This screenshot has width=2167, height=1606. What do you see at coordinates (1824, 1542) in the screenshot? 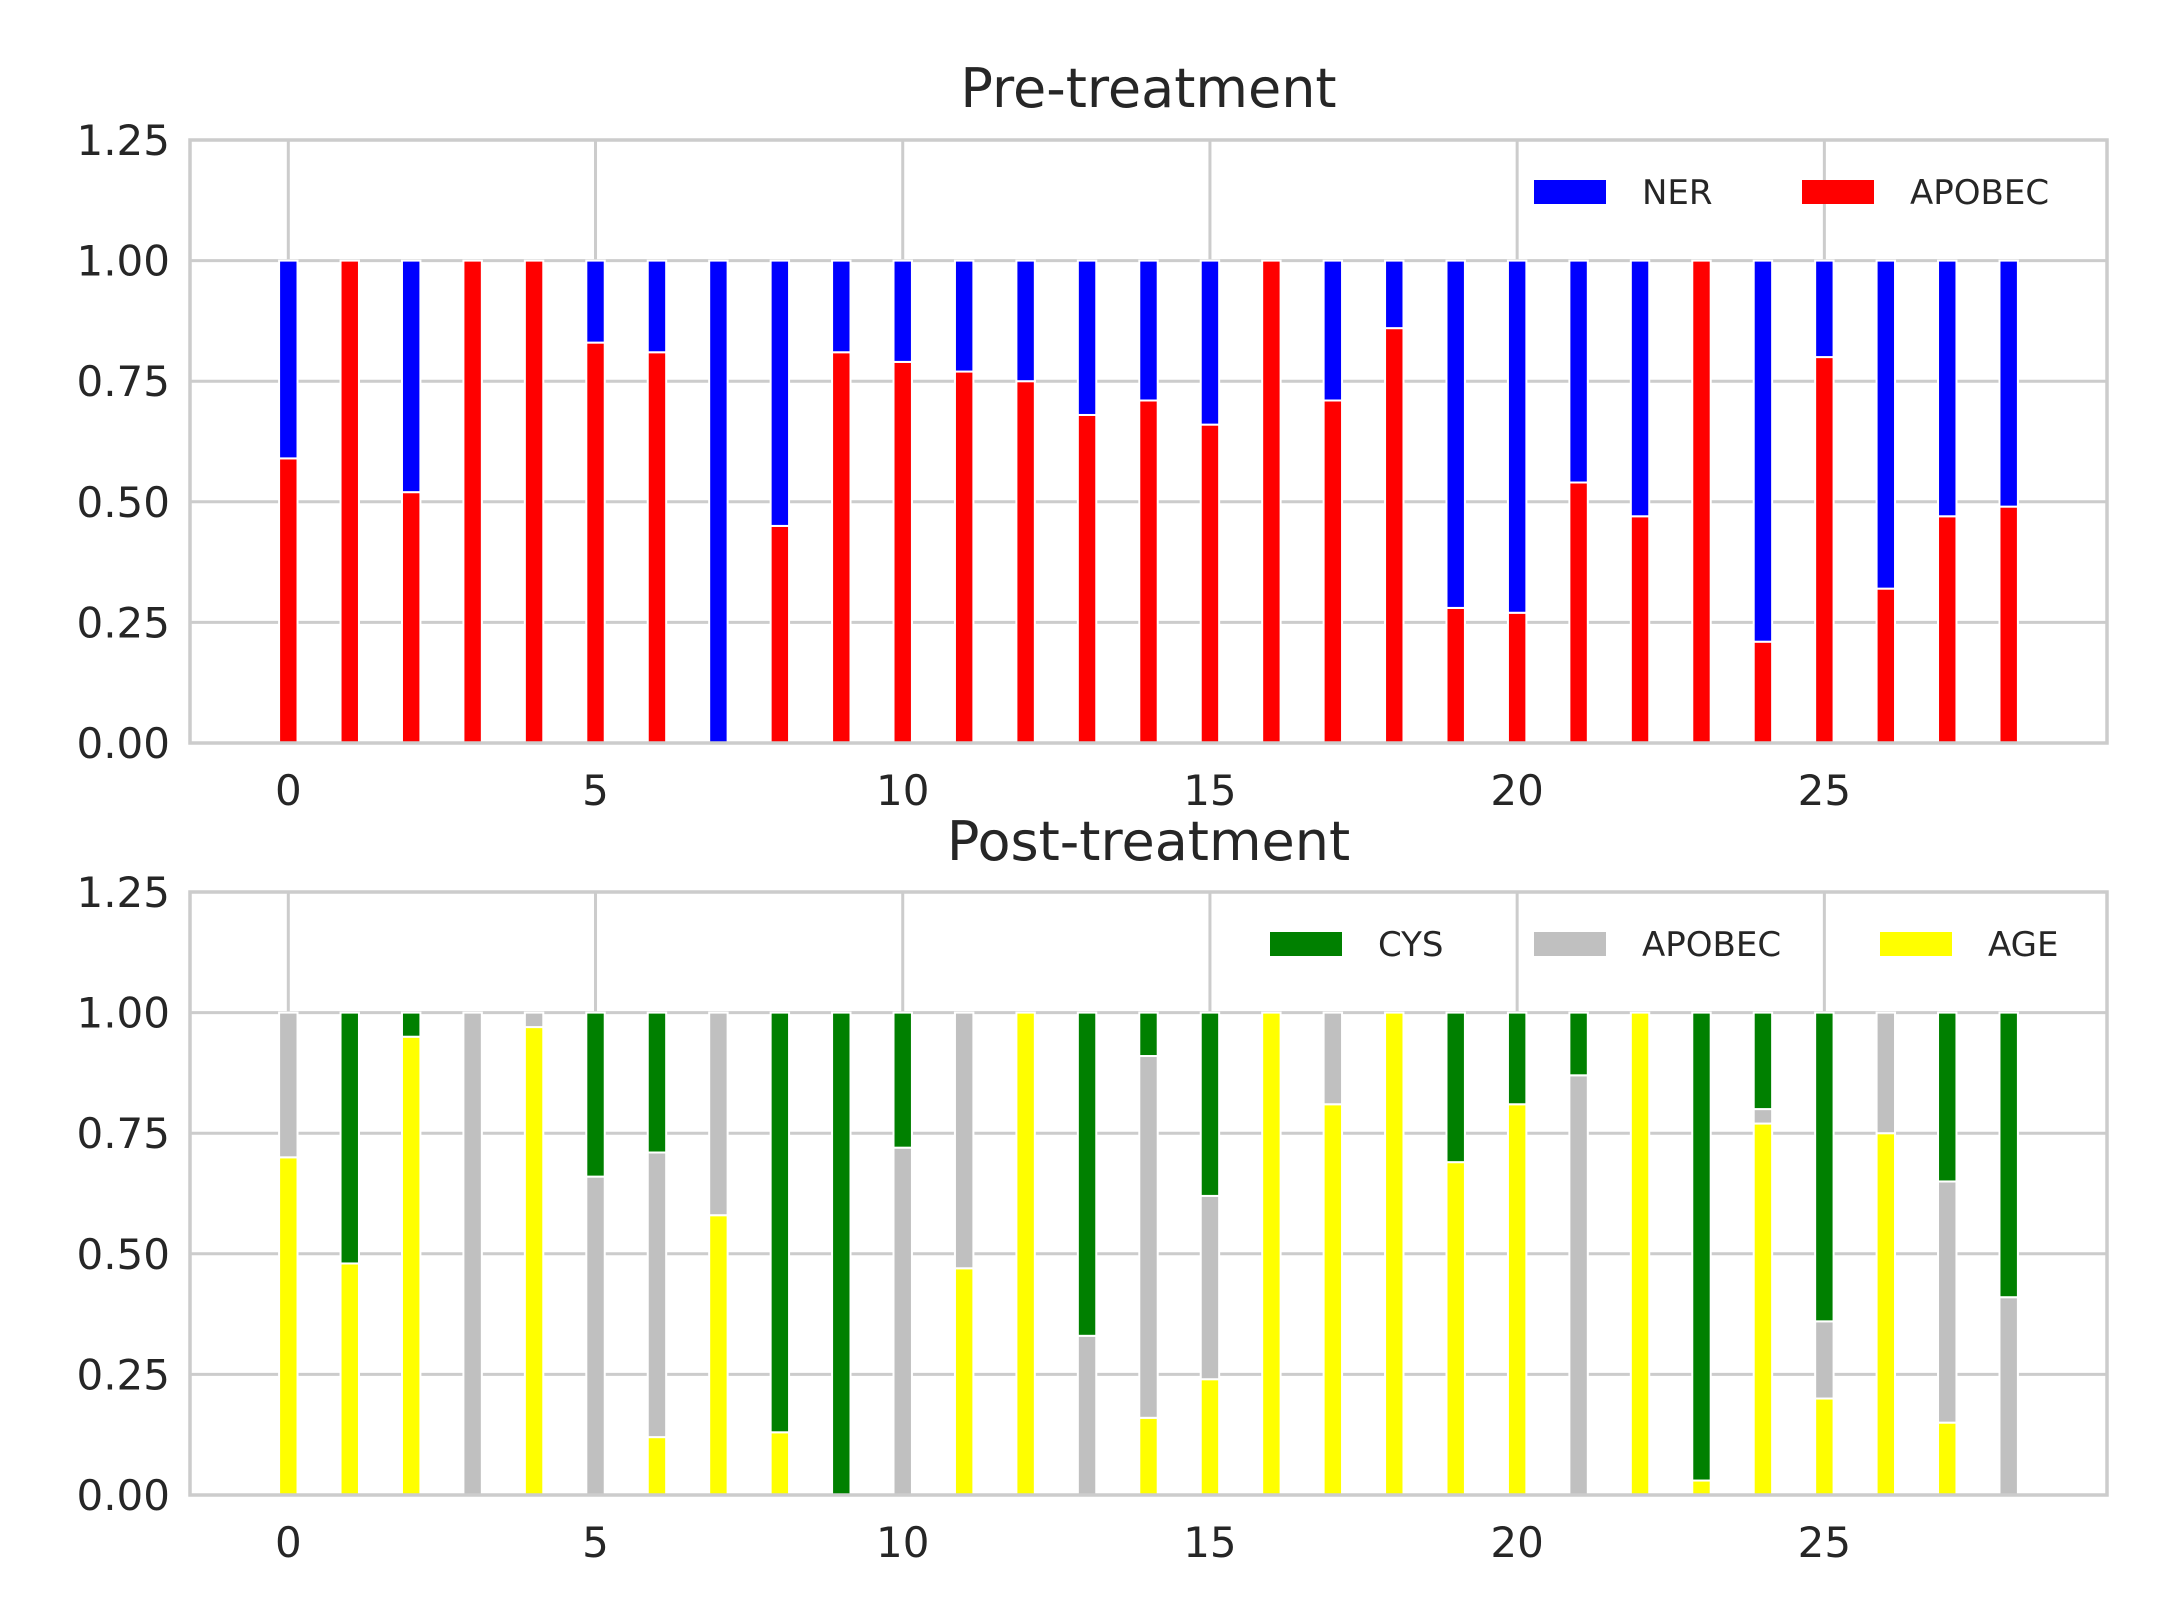
I see `chart-1-x-tick-label: 25` at bounding box center [1824, 1542].